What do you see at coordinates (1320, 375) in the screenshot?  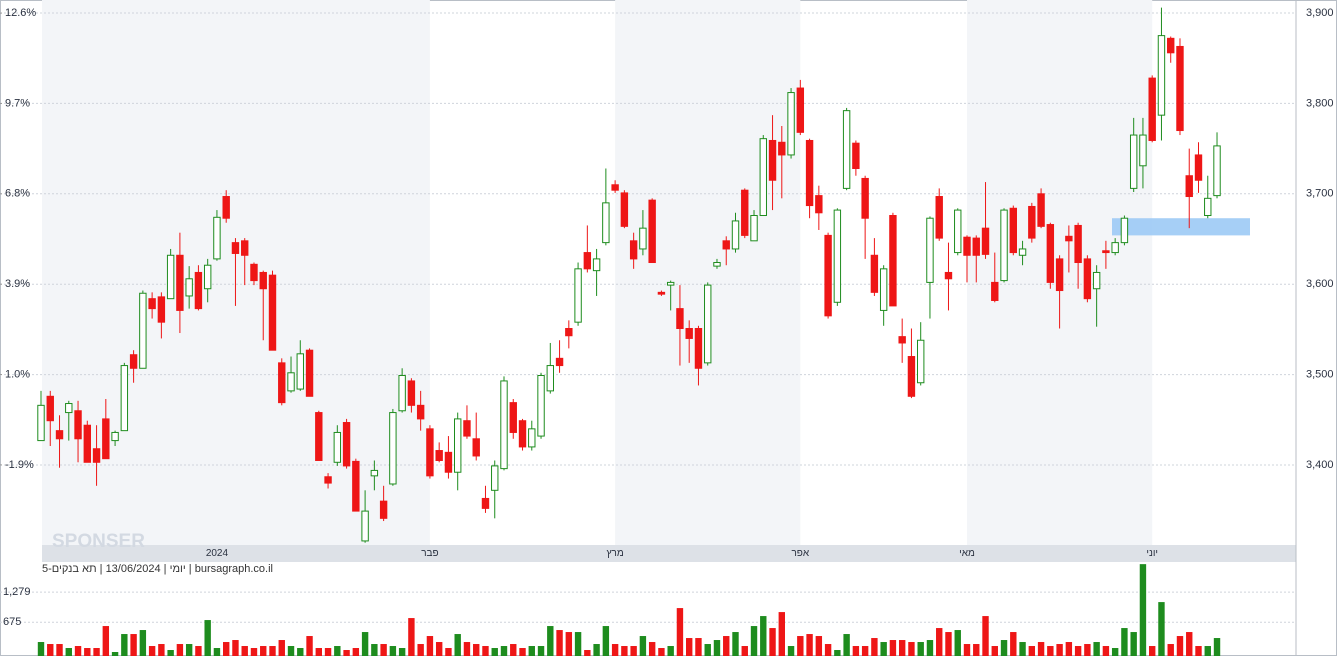 I see `y-tick-label: 3,500` at bounding box center [1320, 375].